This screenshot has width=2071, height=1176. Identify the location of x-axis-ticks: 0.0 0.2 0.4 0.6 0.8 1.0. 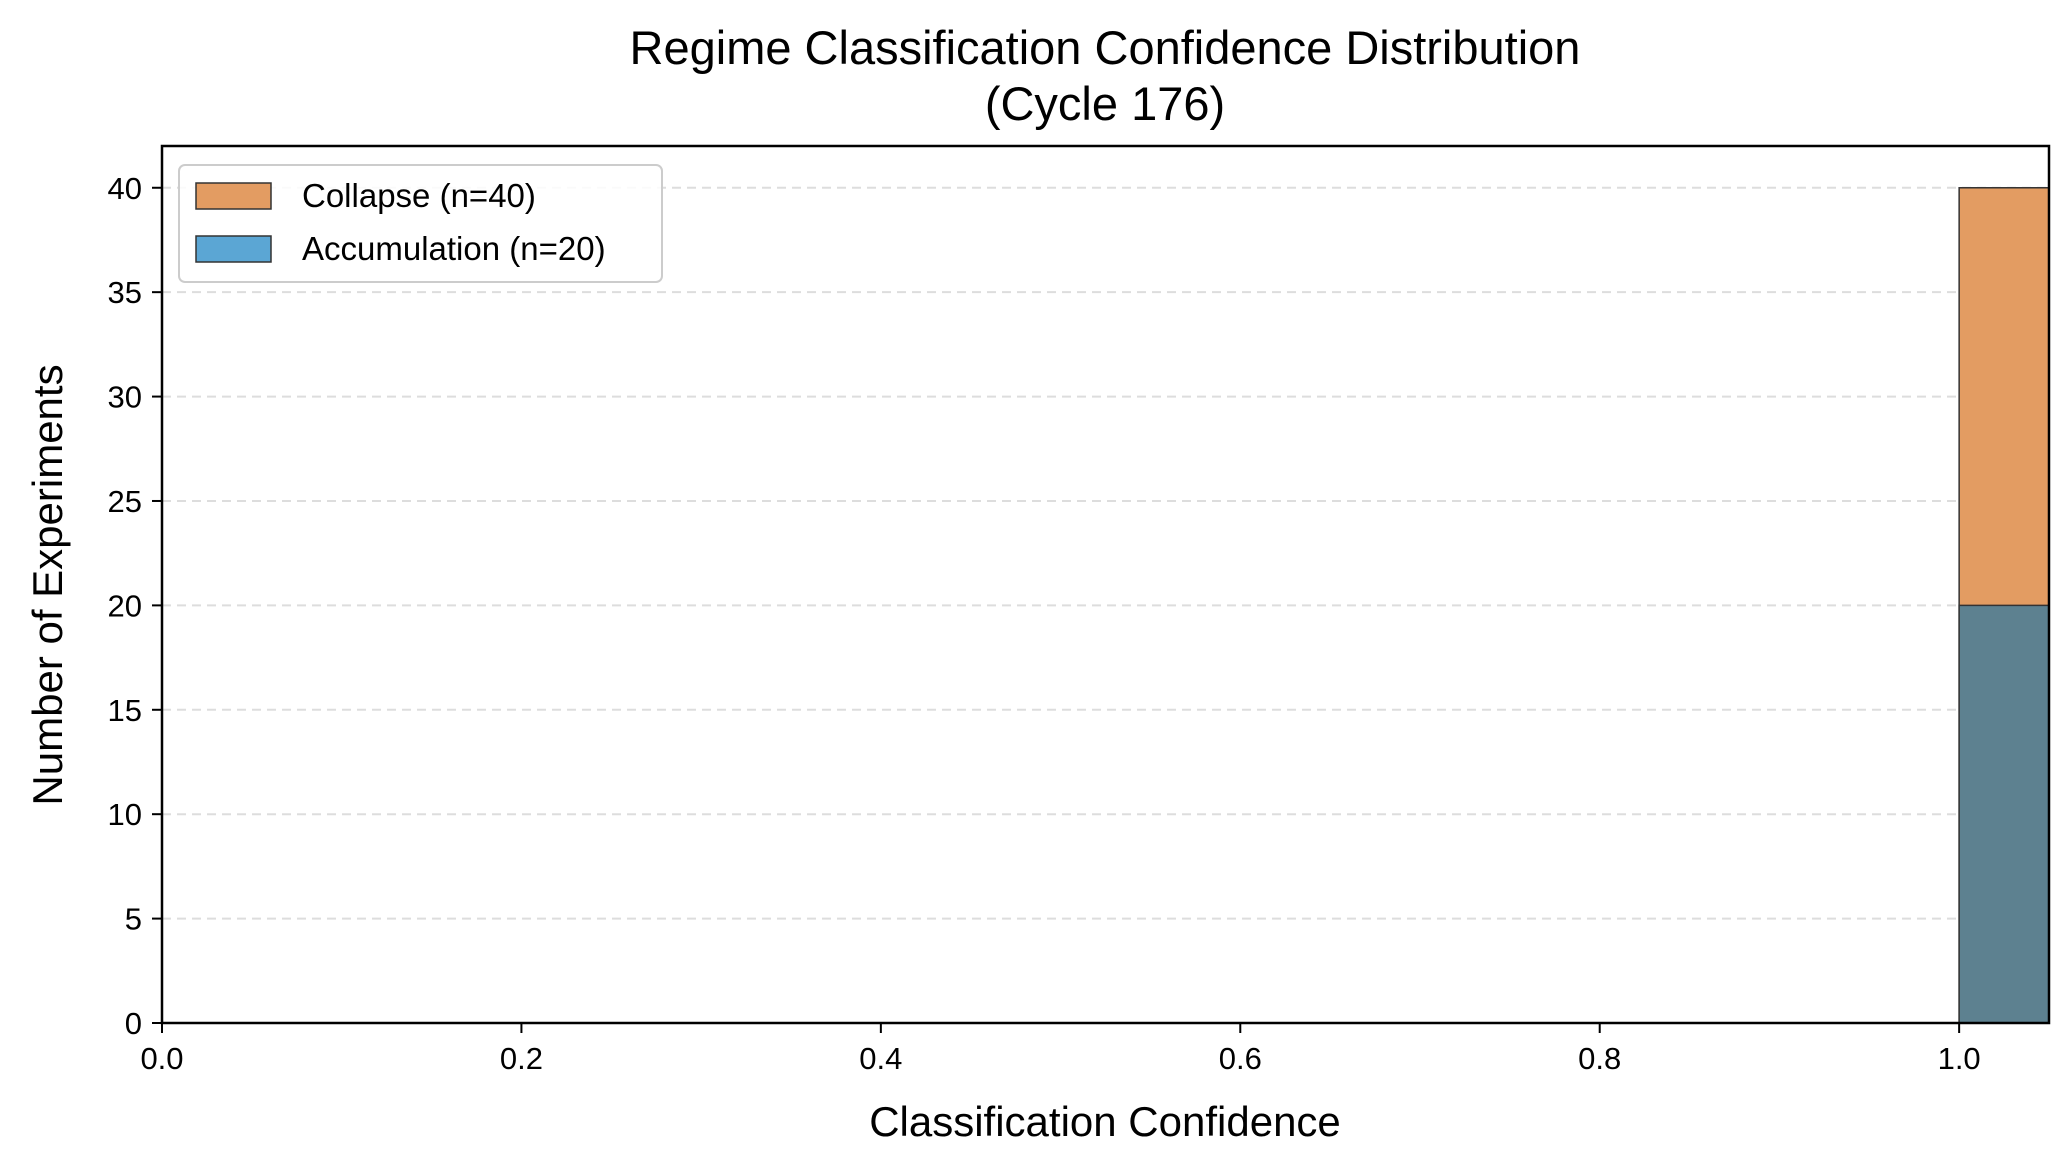
(1060, 1049).